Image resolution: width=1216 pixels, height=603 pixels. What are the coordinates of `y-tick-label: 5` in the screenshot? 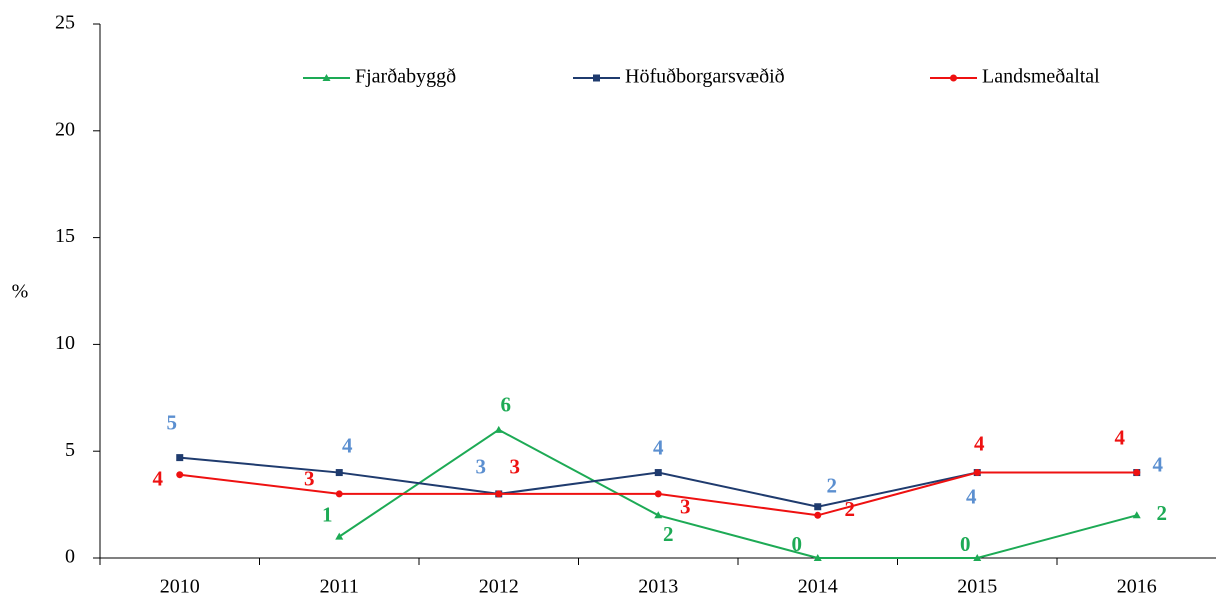 It's located at (70, 450).